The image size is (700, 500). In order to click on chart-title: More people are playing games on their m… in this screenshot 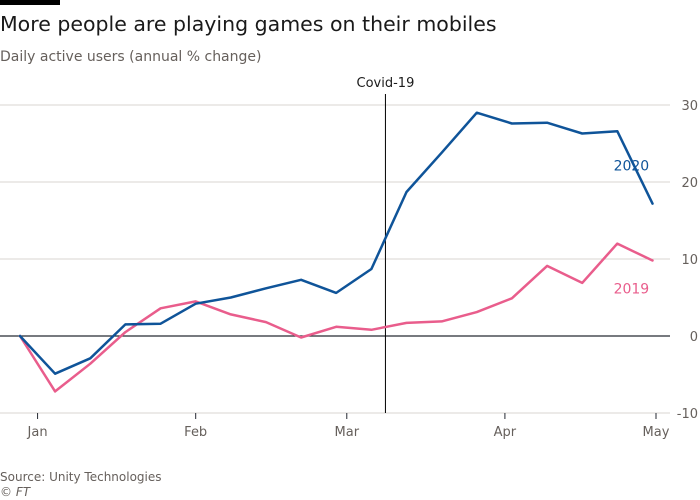, I will do `click(248, 24)`.